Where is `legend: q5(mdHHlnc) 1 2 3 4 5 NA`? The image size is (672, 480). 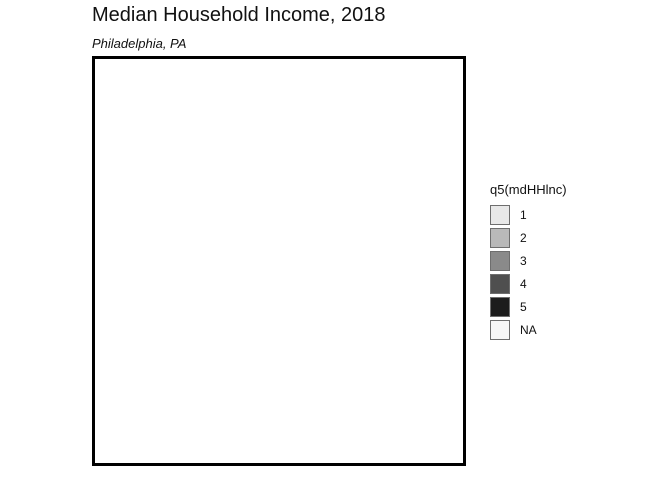 legend: q5(mdHHlnc) 1 2 3 4 5 NA is located at coordinates (528, 261).